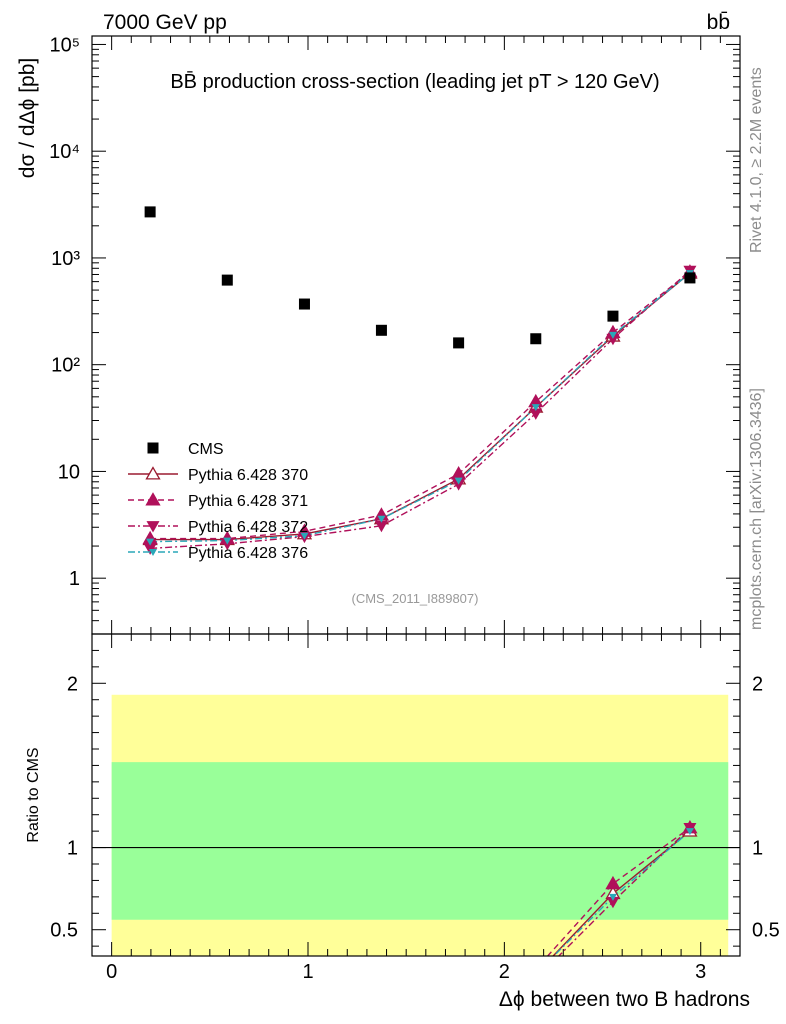 The width and height of the screenshot is (786, 1024). Describe the element at coordinates (415, 598) in the screenshot. I see `analysis-watermark: (CMS_2011_I889807)` at that location.